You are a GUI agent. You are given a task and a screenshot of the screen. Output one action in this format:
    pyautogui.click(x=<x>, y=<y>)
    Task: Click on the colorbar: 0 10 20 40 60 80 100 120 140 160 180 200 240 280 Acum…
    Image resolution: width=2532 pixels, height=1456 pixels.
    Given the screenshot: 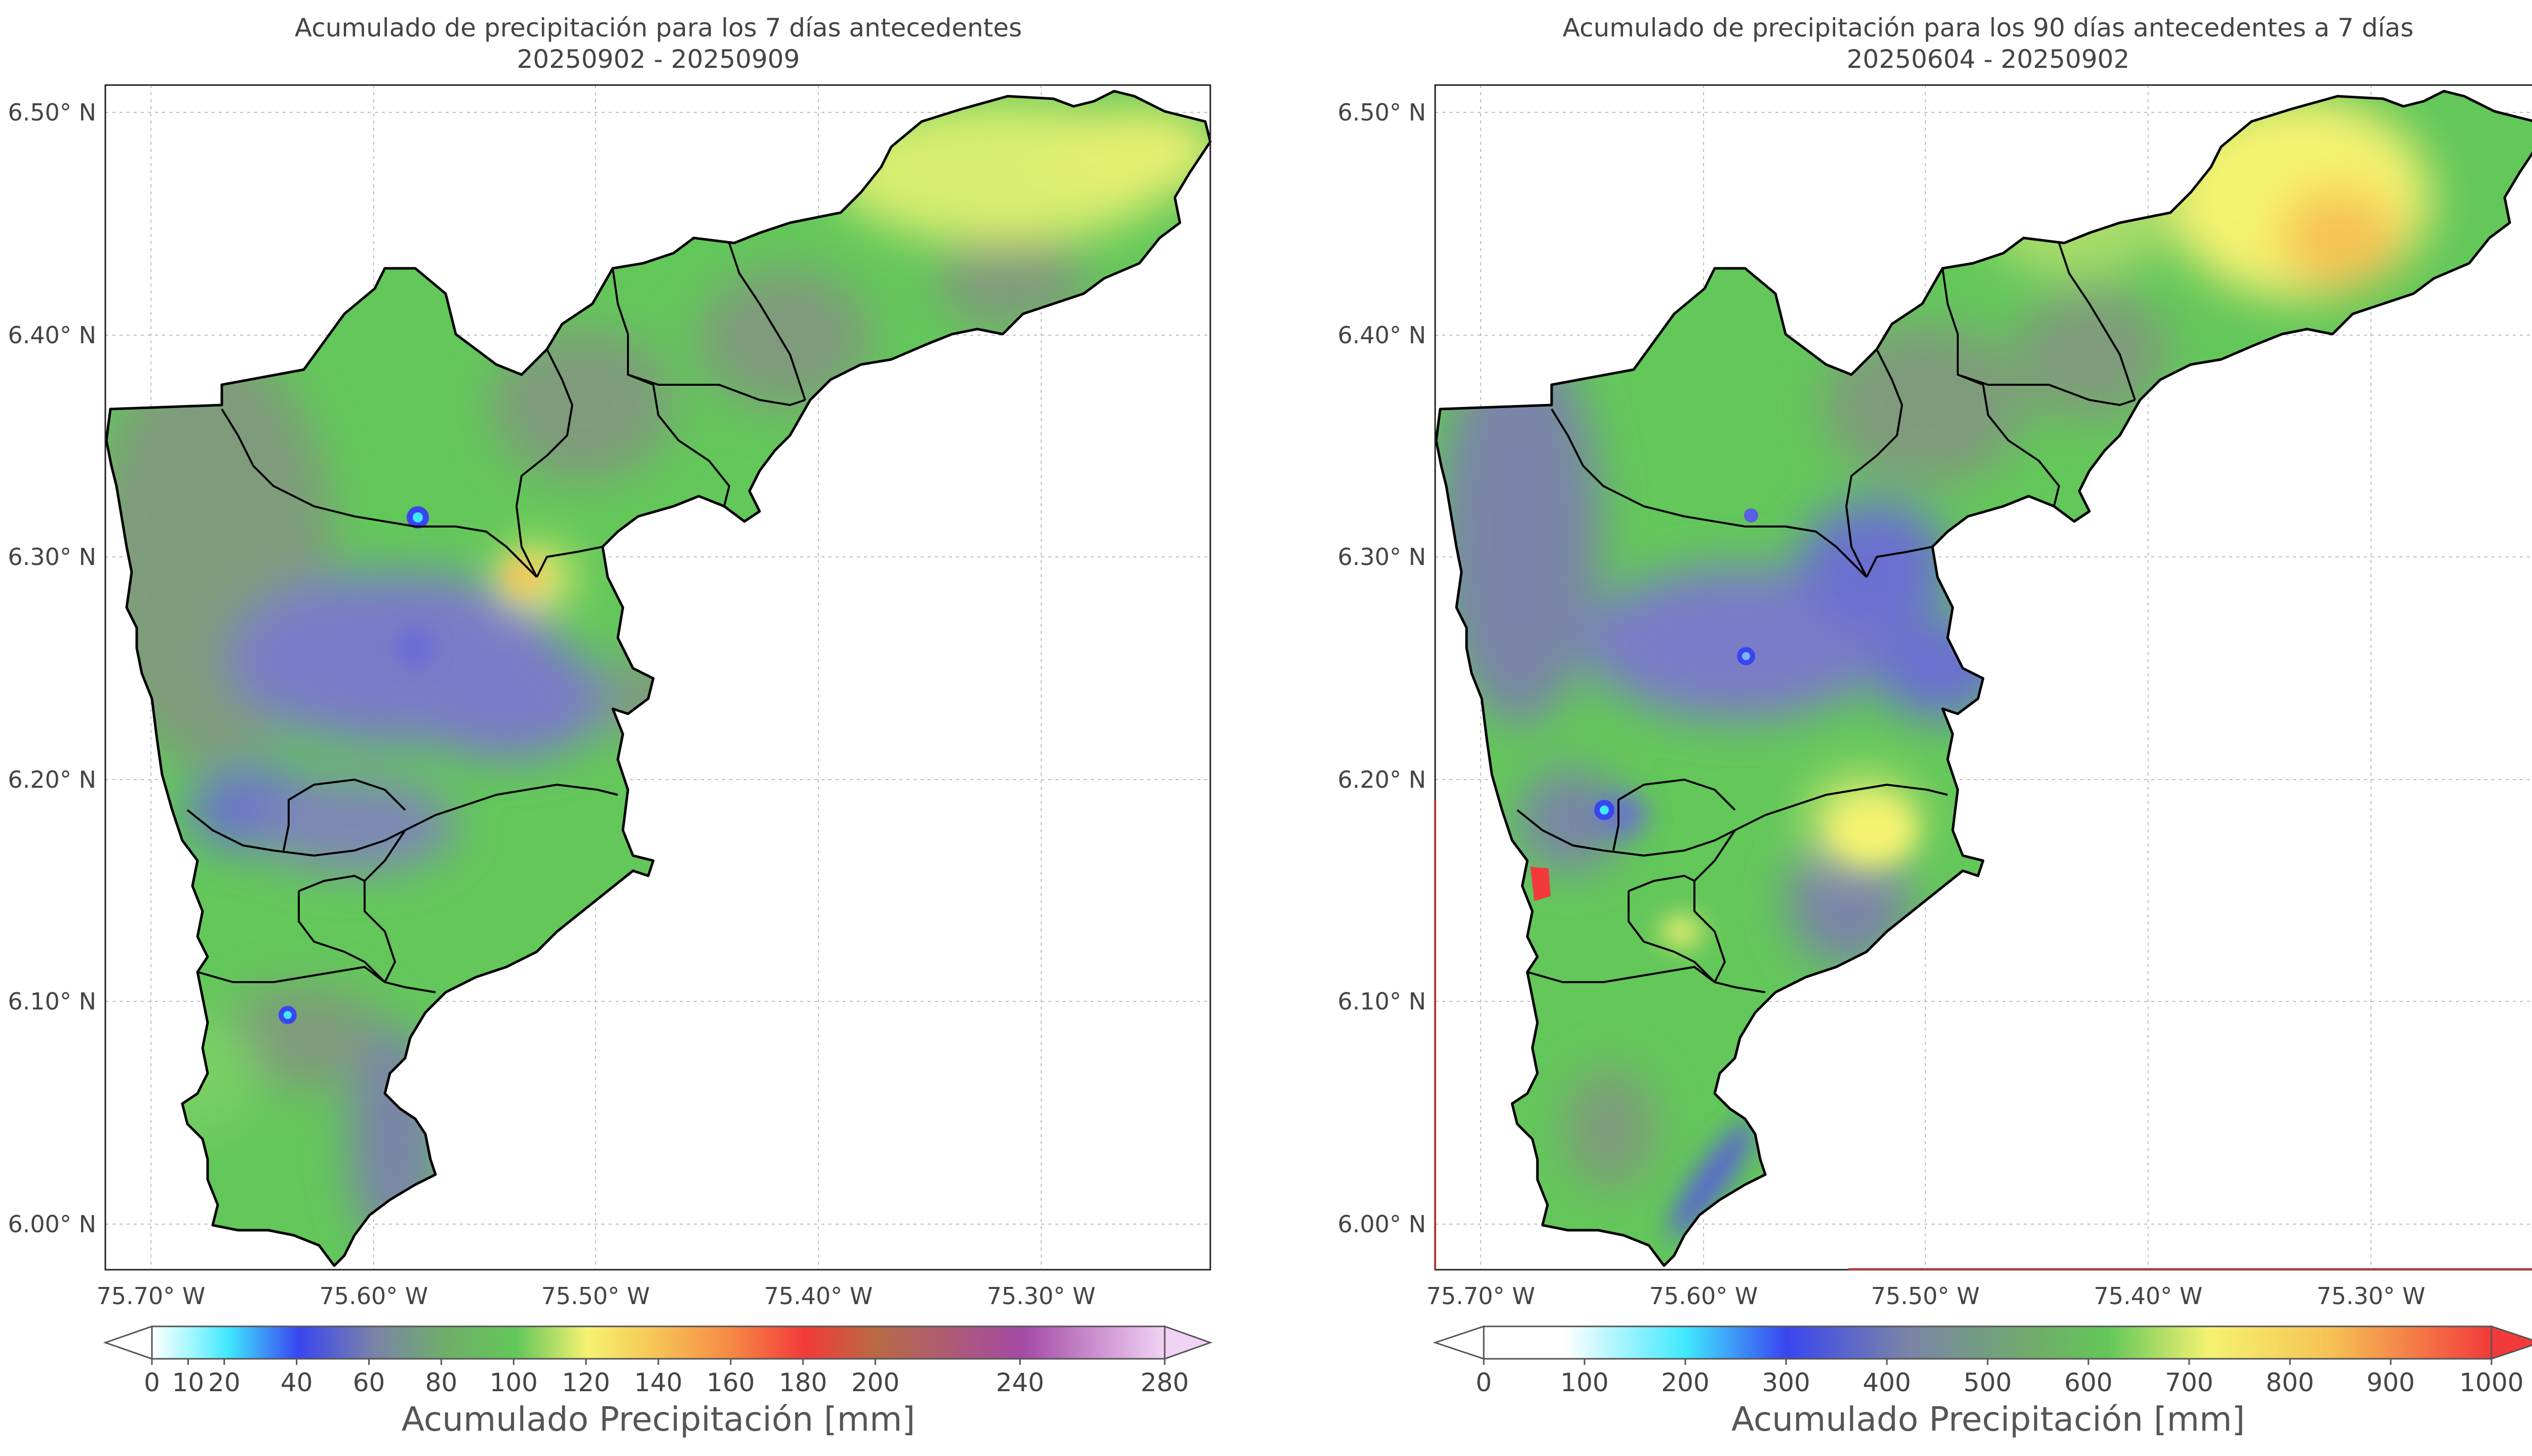 What is the action you would take?
    pyautogui.click(x=658, y=1382)
    